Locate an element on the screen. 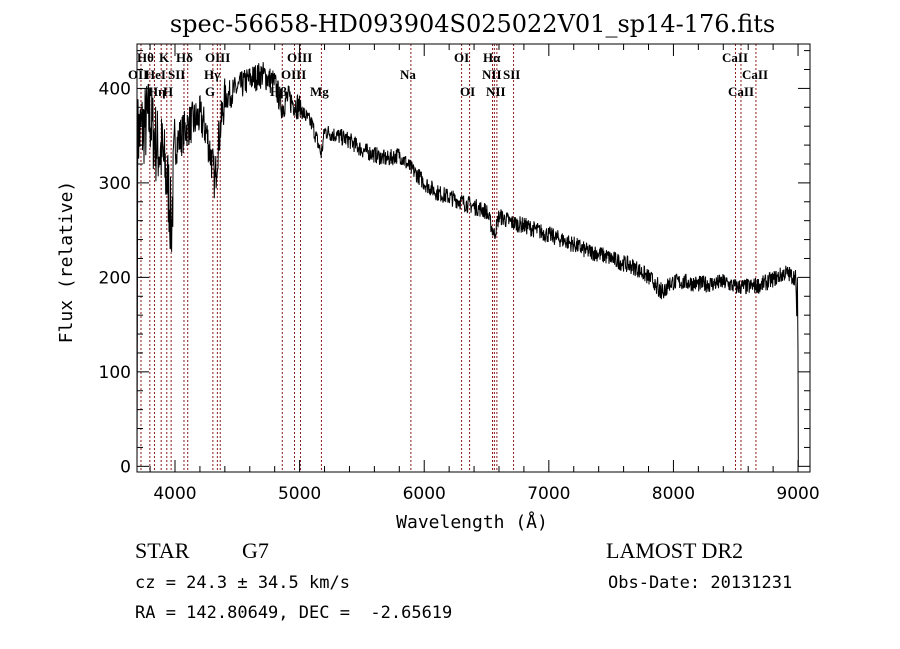 Image resolution: width=900 pixels, height=649 pixels. x-tick-label: 5000 is located at coordinates (299, 494).